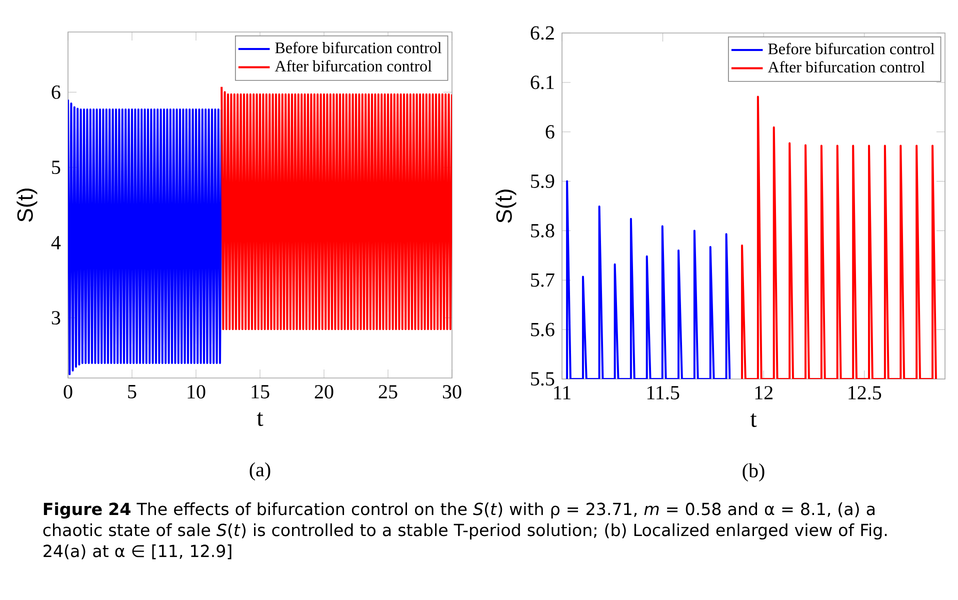  I want to click on y-tick-label: 6.2, so click(542, 33).